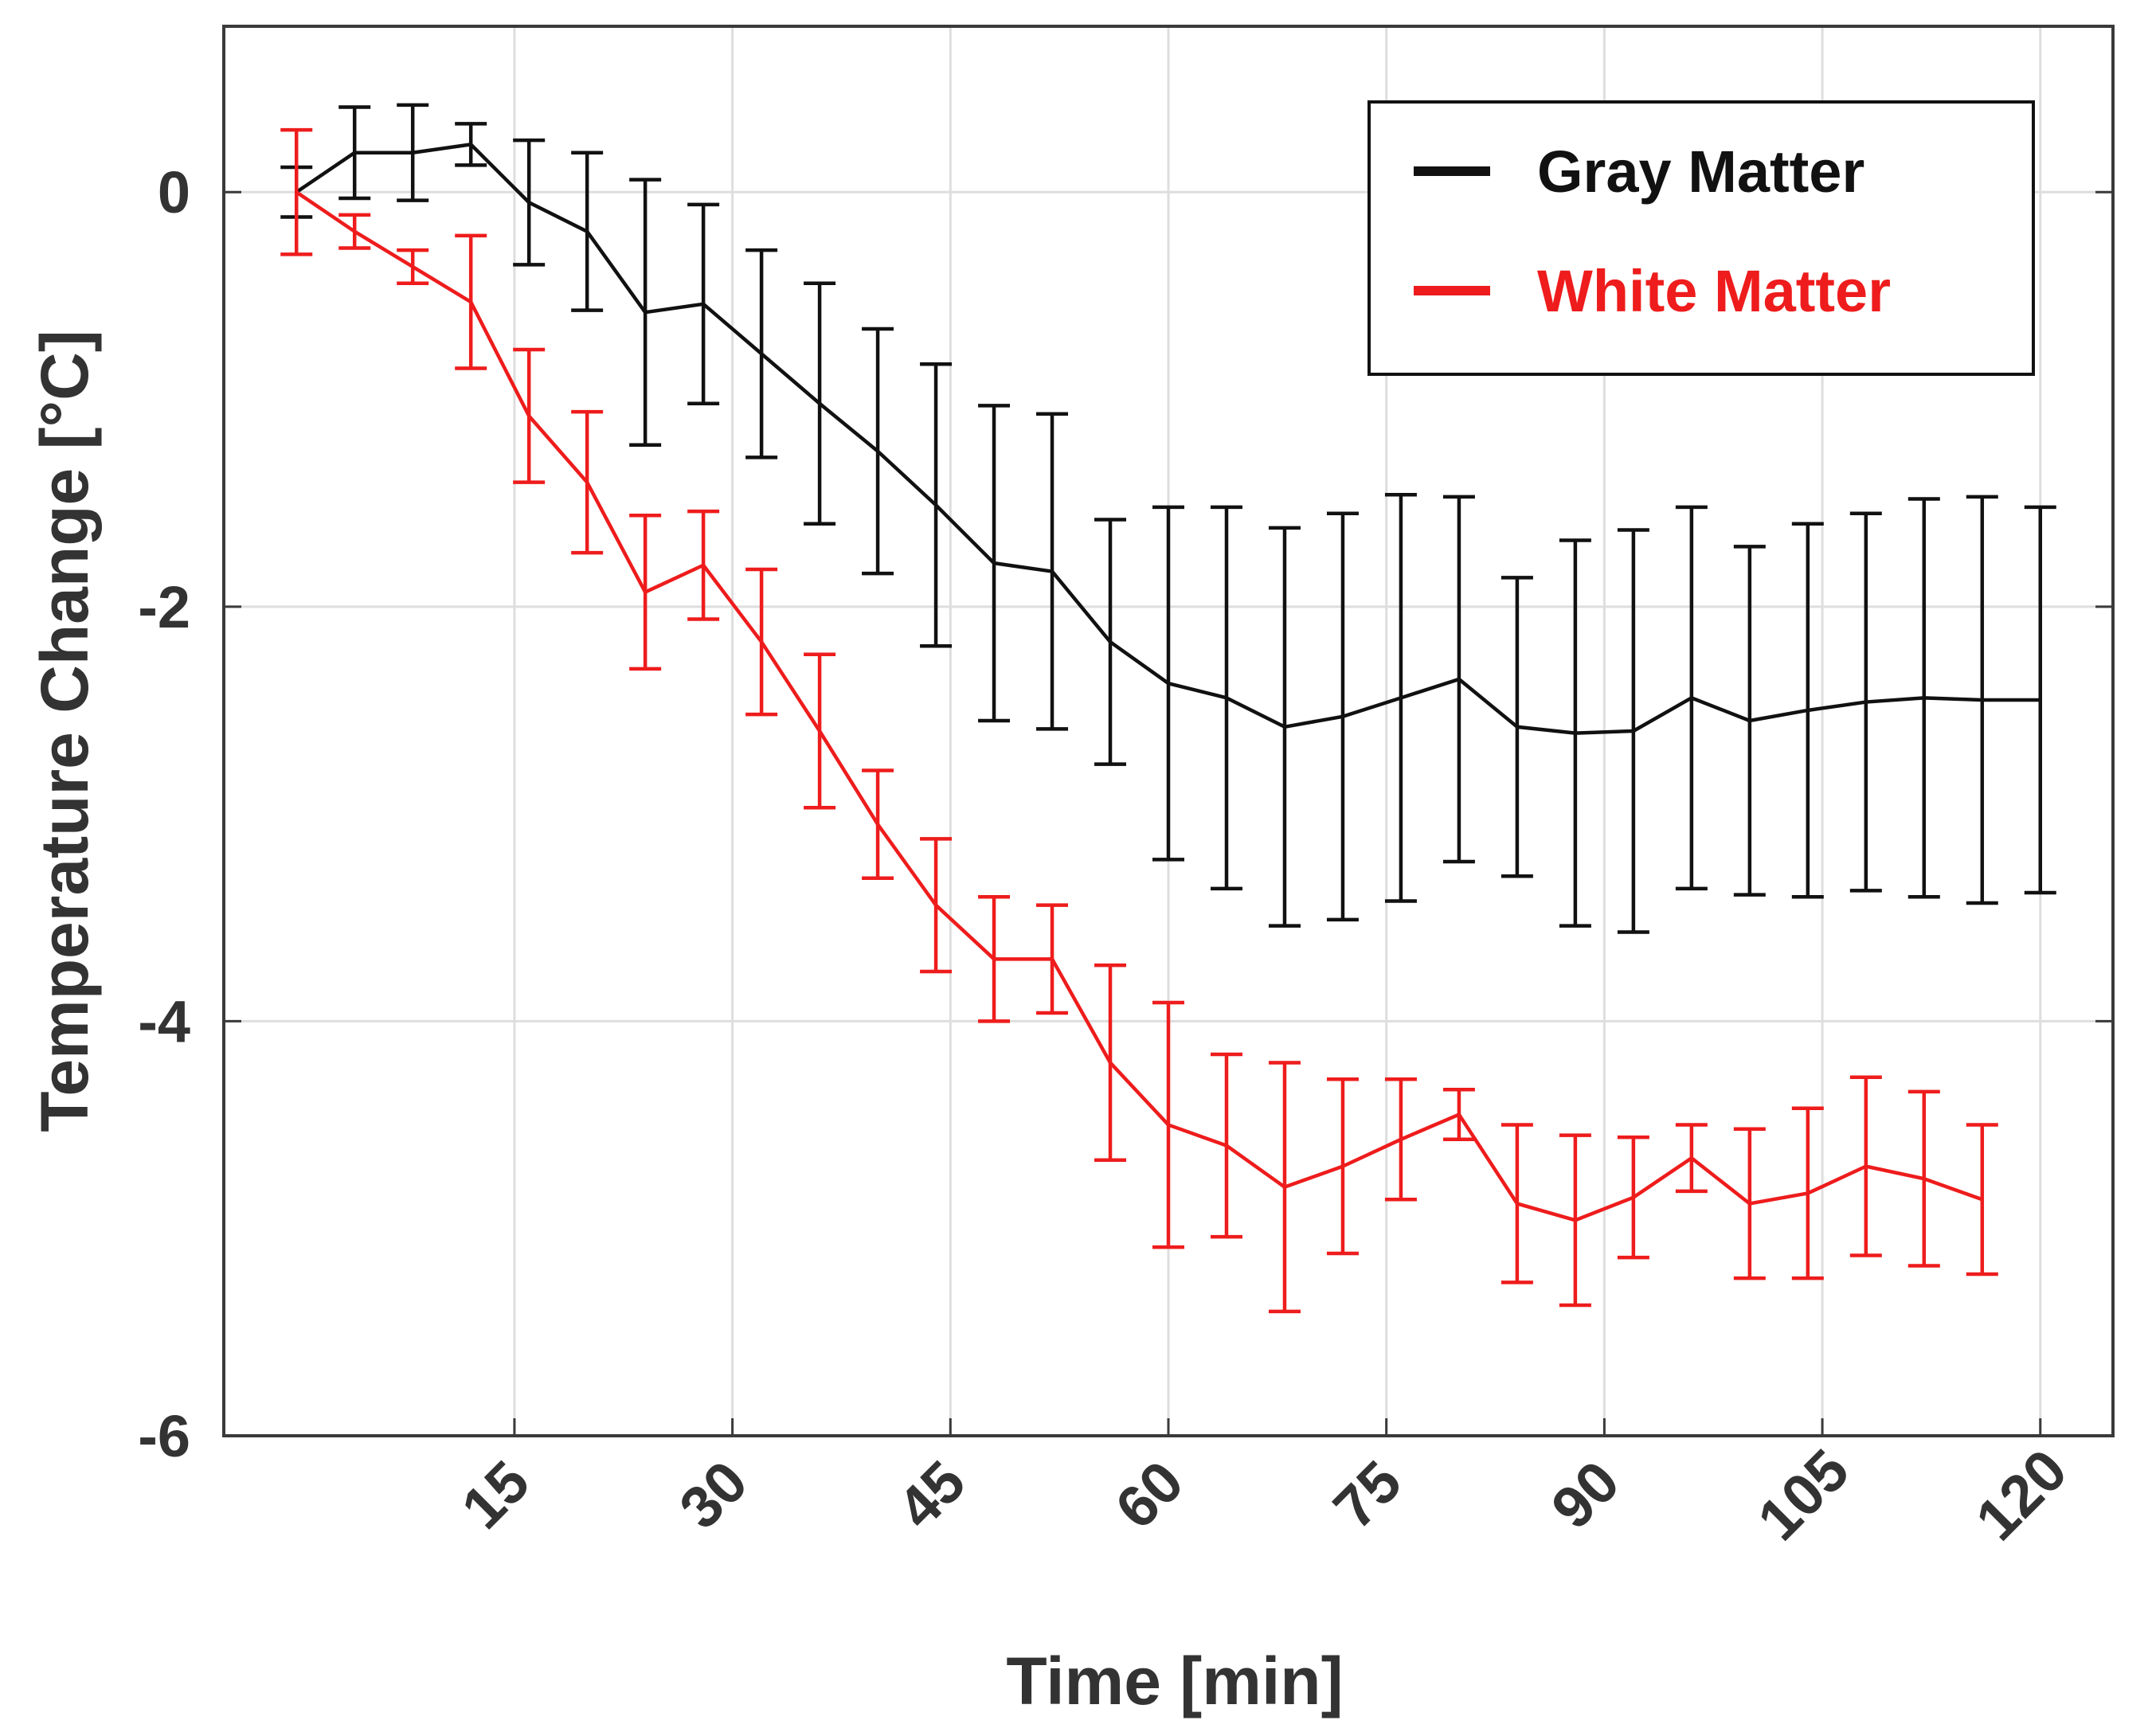  I want to click on legend-label-white-matter: White Matter, so click(1714, 291).